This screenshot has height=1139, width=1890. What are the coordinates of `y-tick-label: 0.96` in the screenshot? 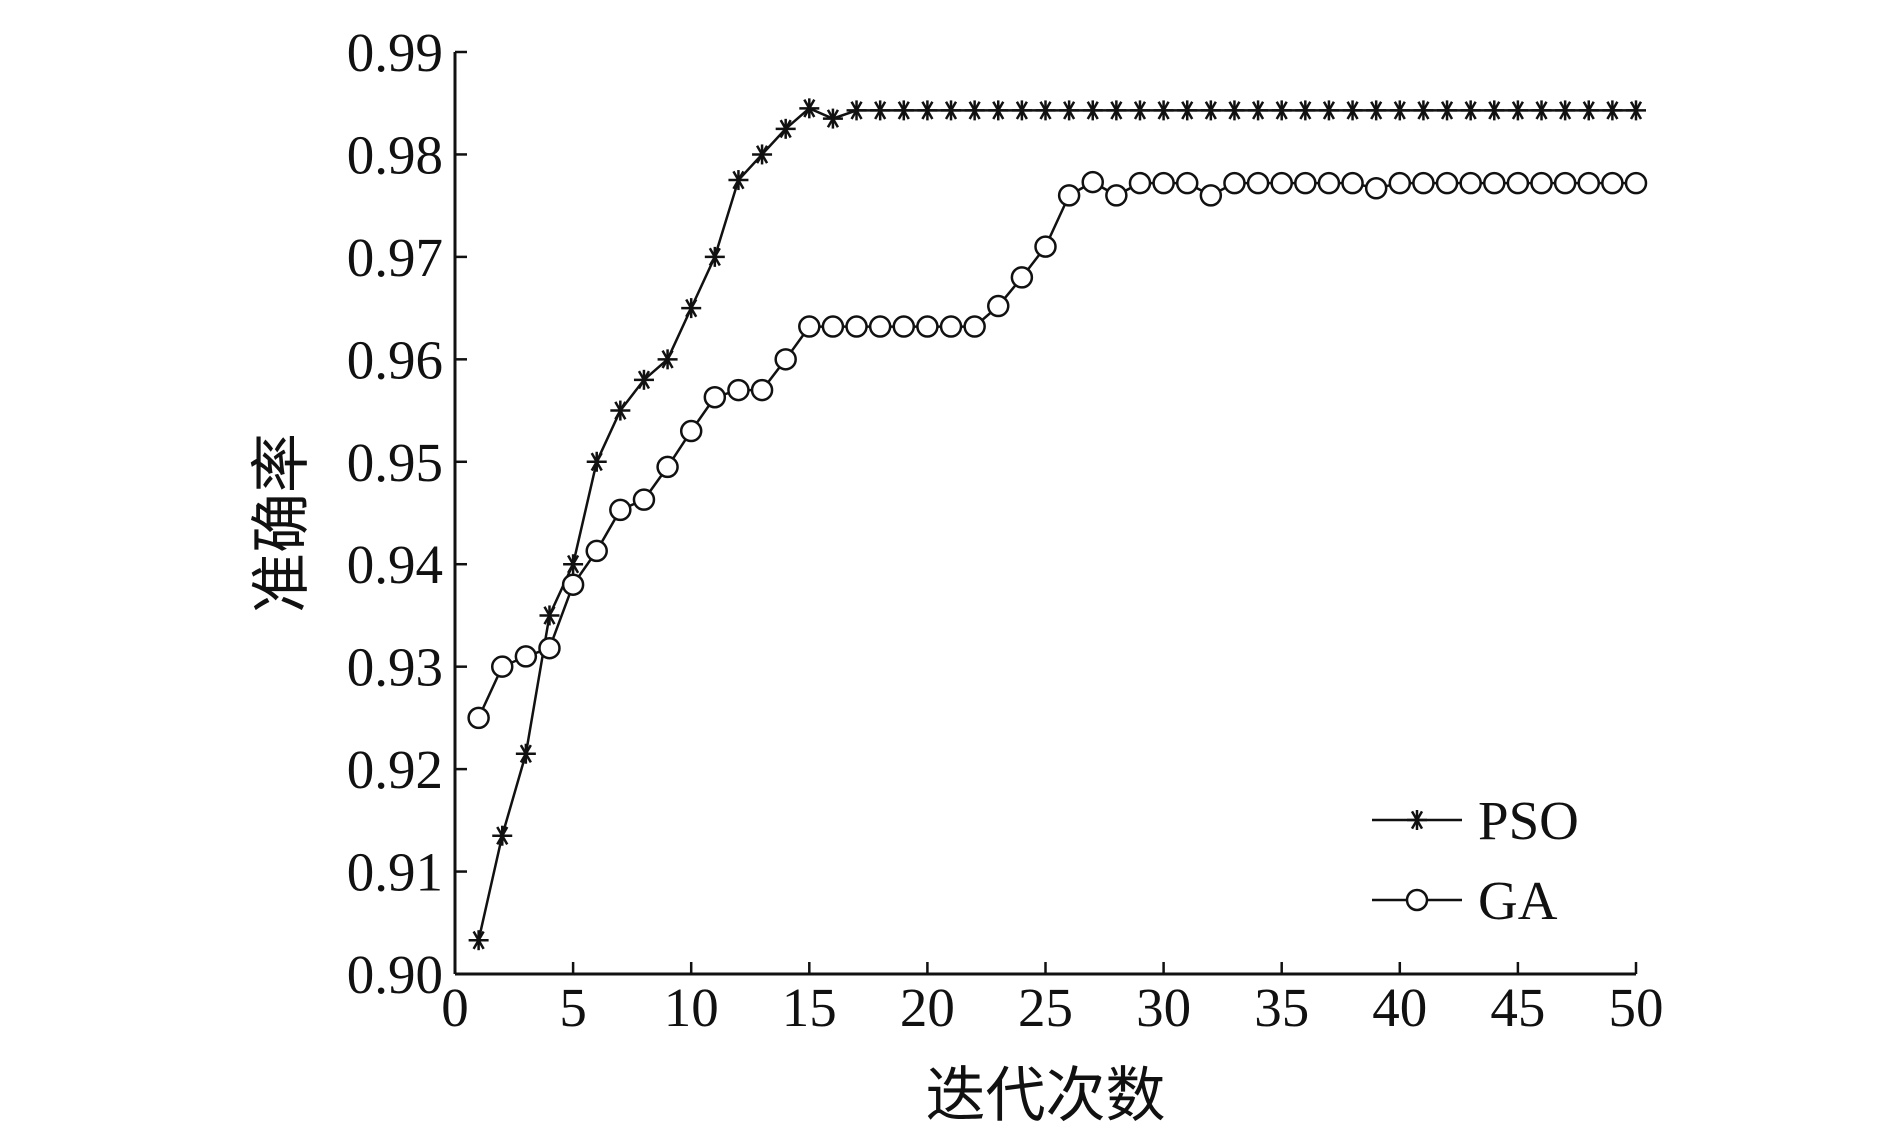 It's located at (395, 359).